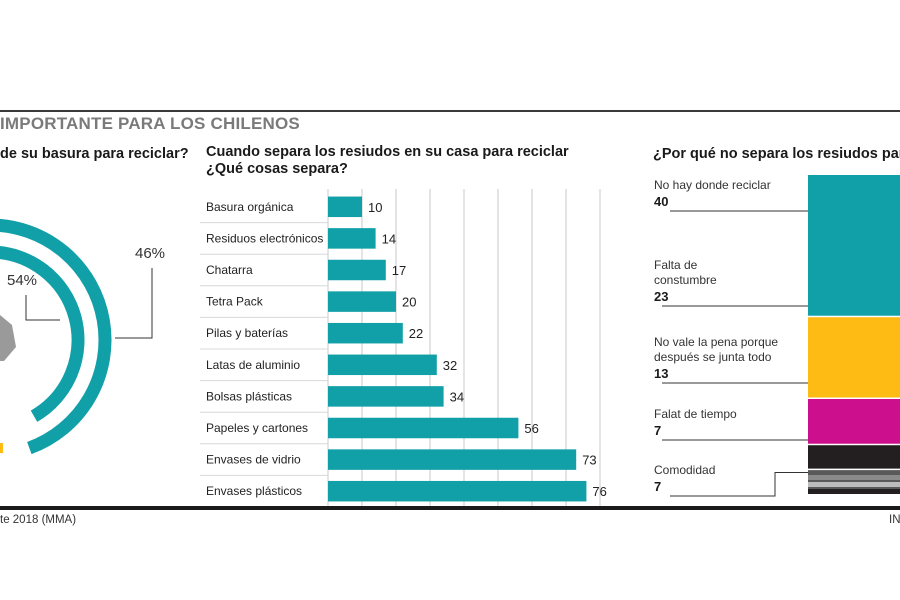 This screenshot has height=600, width=900. Describe the element at coordinates (450, 508) in the screenshot. I see `bottom-divider` at that location.